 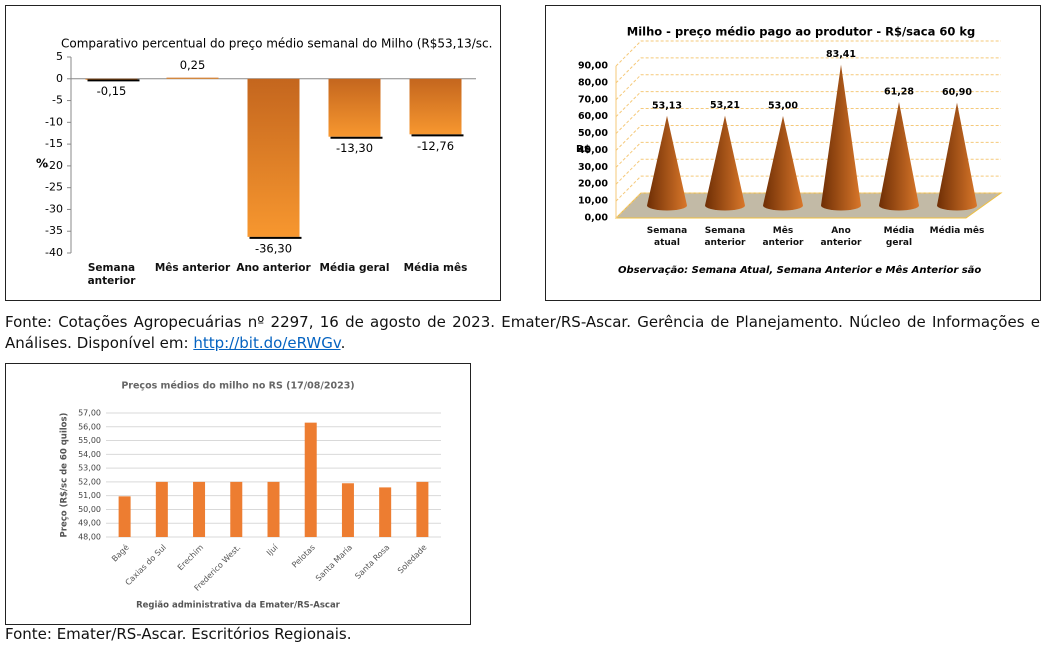 What do you see at coordinates (89, 468) in the screenshot?
I see `y-tick-label: 53,00` at bounding box center [89, 468].